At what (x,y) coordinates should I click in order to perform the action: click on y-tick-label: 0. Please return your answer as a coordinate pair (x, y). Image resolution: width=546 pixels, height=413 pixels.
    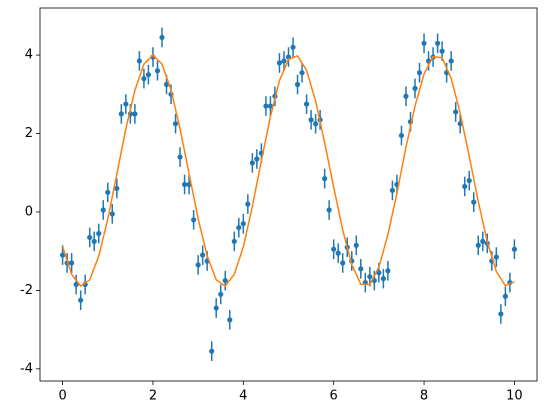
    Looking at the image, I should click on (29, 211).